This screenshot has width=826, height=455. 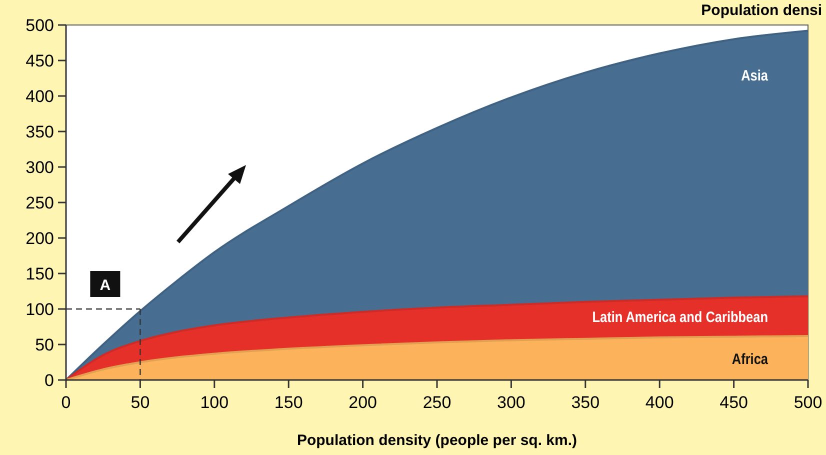 I want to click on y-tick-label: 450, so click(x=40, y=61).